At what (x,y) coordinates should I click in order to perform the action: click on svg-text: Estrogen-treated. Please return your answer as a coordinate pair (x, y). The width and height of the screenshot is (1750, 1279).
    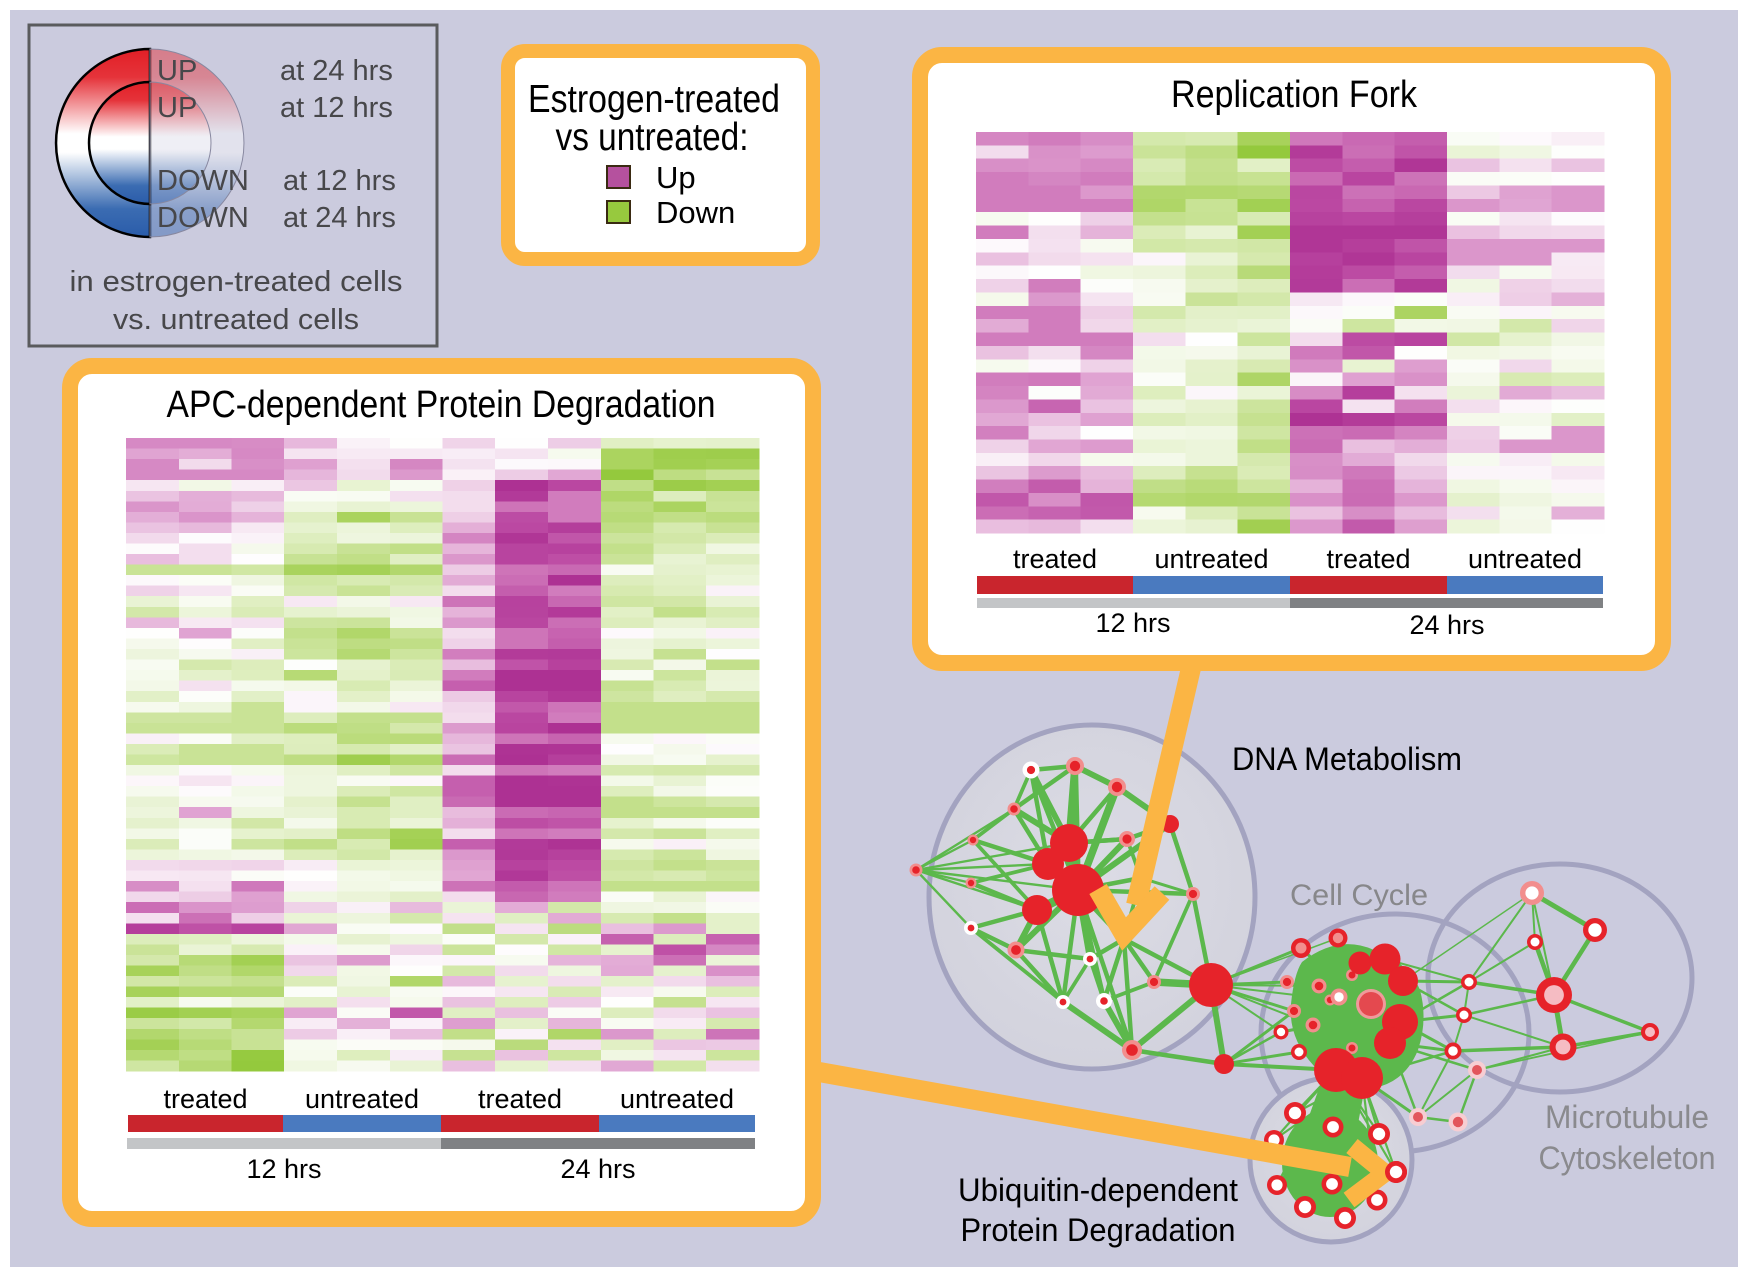
    Looking at the image, I should click on (654, 99).